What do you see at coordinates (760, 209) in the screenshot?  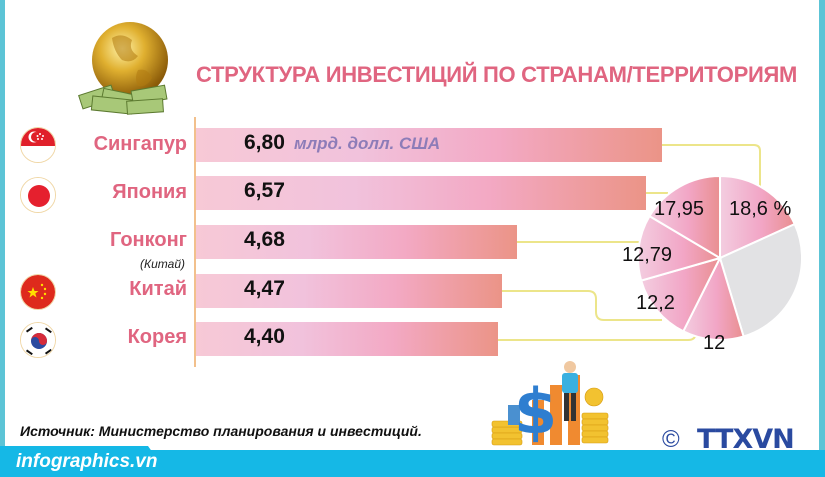 I see `pie-label-singapore: 18,6 %` at bounding box center [760, 209].